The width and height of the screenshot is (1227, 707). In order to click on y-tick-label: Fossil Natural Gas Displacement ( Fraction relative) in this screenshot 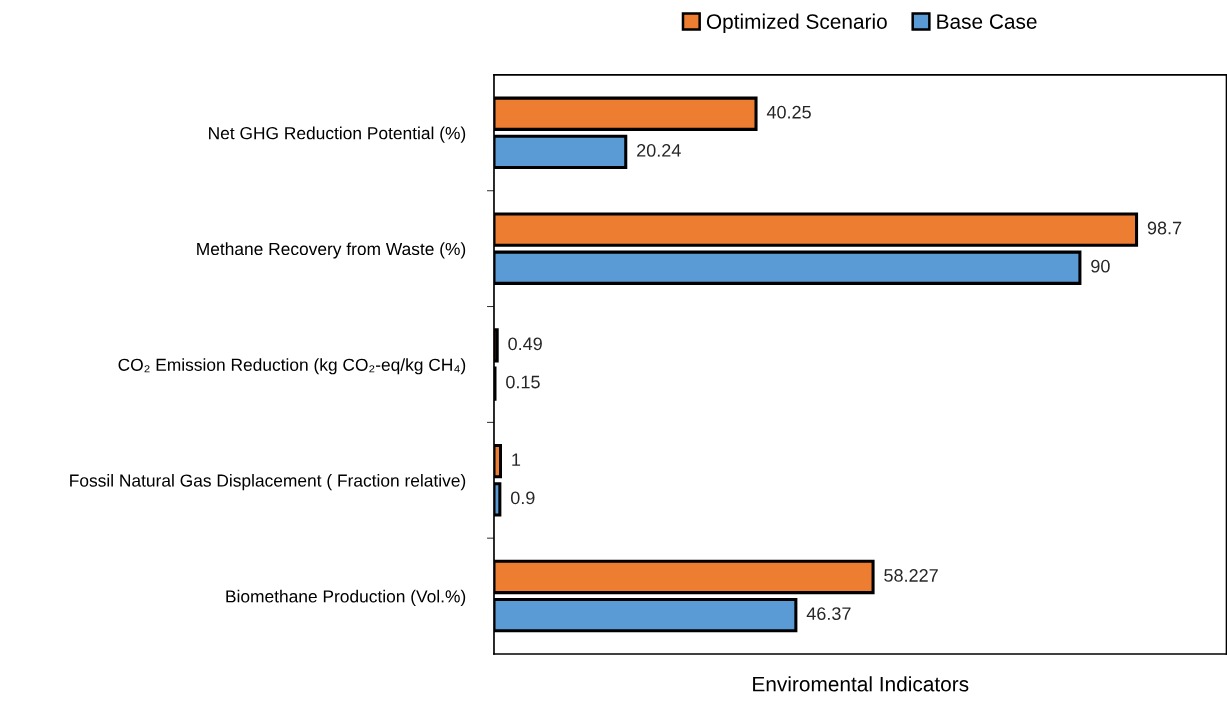, I will do `click(268, 482)`.